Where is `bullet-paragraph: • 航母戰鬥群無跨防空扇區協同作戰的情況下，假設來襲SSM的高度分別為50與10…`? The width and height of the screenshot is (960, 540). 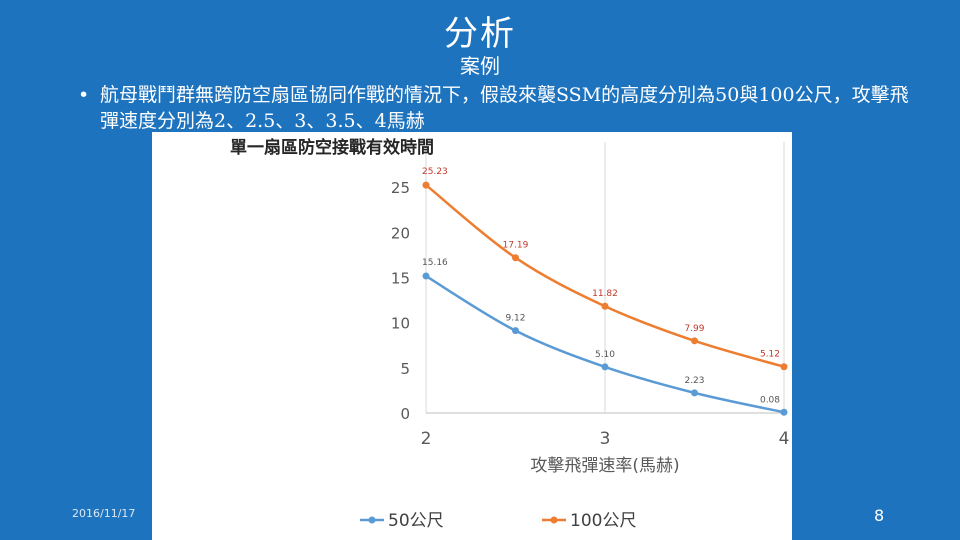
bullet-paragraph: • 航母戰鬥群無跨防空扇區協同作戰的情況下，假設來襲SSM的高度分別為50與10… is located at coordinates (498, 108).